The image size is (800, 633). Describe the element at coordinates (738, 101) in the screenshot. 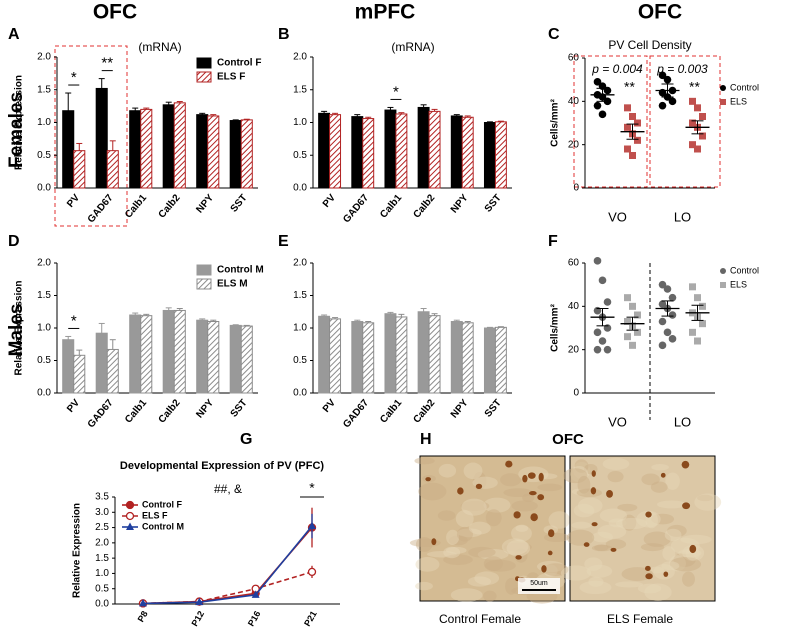

I see `legend-label: ELS` at that location.